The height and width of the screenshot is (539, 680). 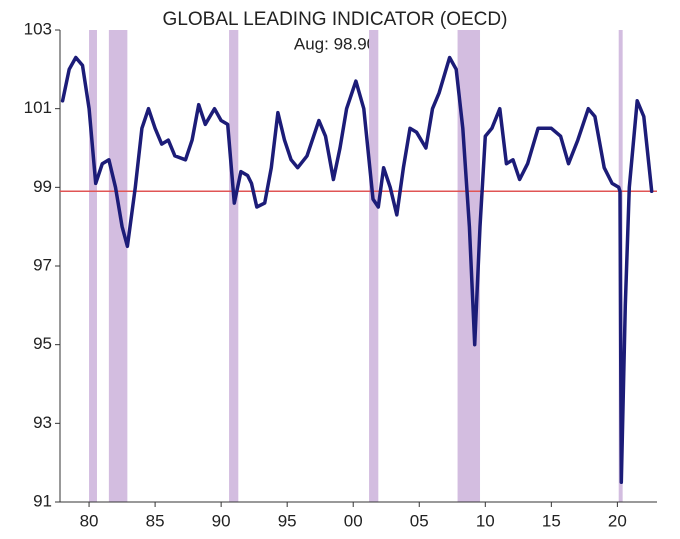 I want to click on x-tick-label: 05, so click(x=419, y=520).